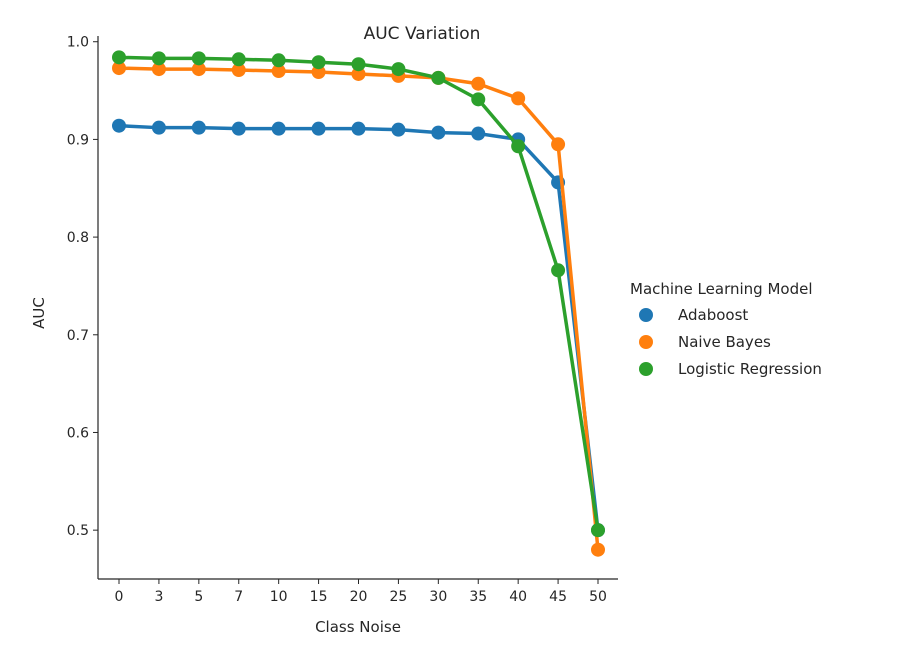  What do you see at coordinates (78, 531) in the screenshot?
I see `y-tick-label: 0.5` at bounding box center [78, 531].